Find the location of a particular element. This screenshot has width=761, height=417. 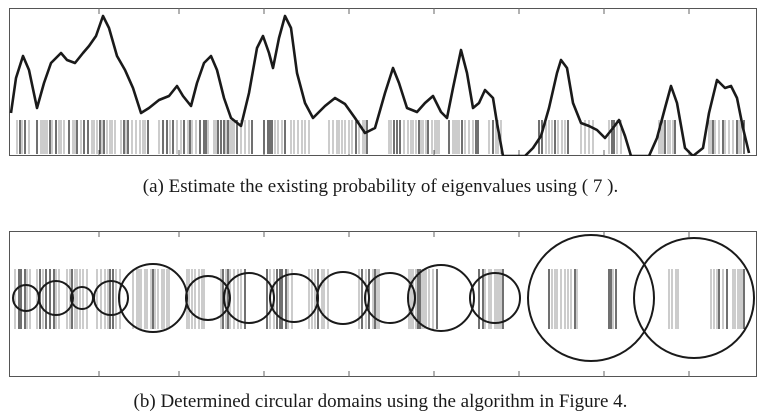

eigenvalue-markers-a is located at coordinates (380, 137).